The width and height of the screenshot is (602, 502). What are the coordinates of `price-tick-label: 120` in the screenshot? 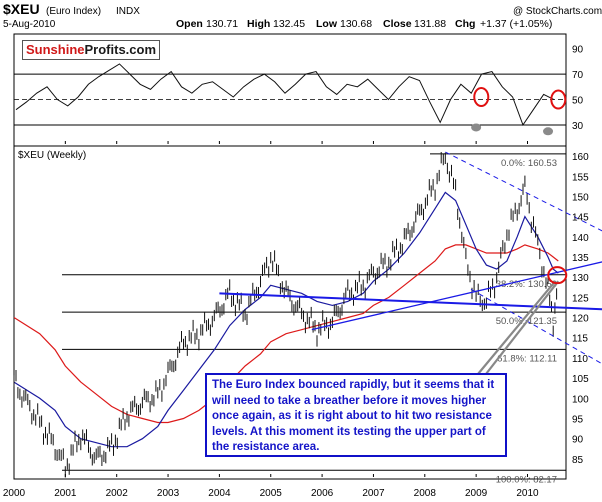 It's located at (580, 319).